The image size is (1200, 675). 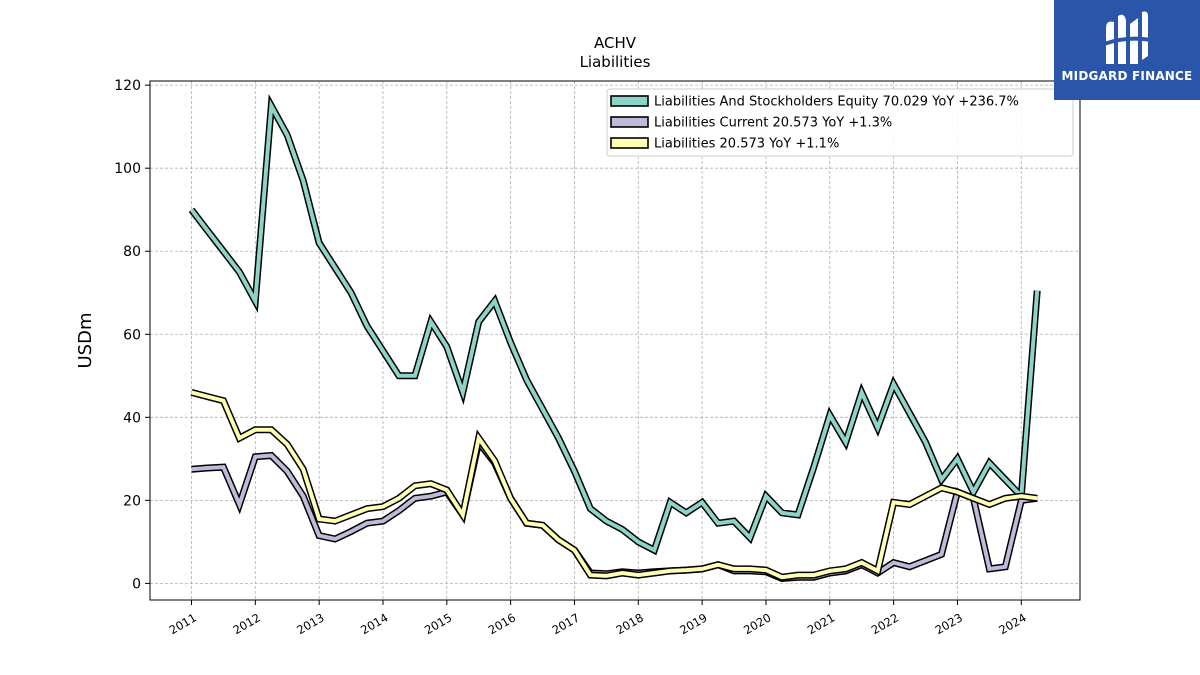 What do you see at coordinates (136, 584) in the screenshot?
I see `y-tick-label-0: 0` at bounding box center [136, 584].